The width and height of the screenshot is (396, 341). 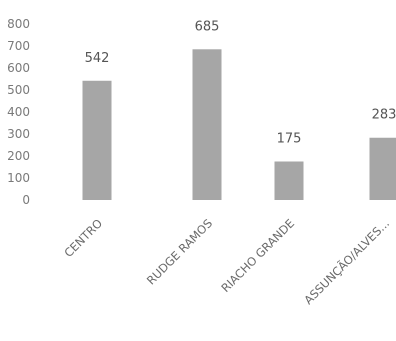 I want to click on y-tick-label: 600, so click(x=18, y=68).